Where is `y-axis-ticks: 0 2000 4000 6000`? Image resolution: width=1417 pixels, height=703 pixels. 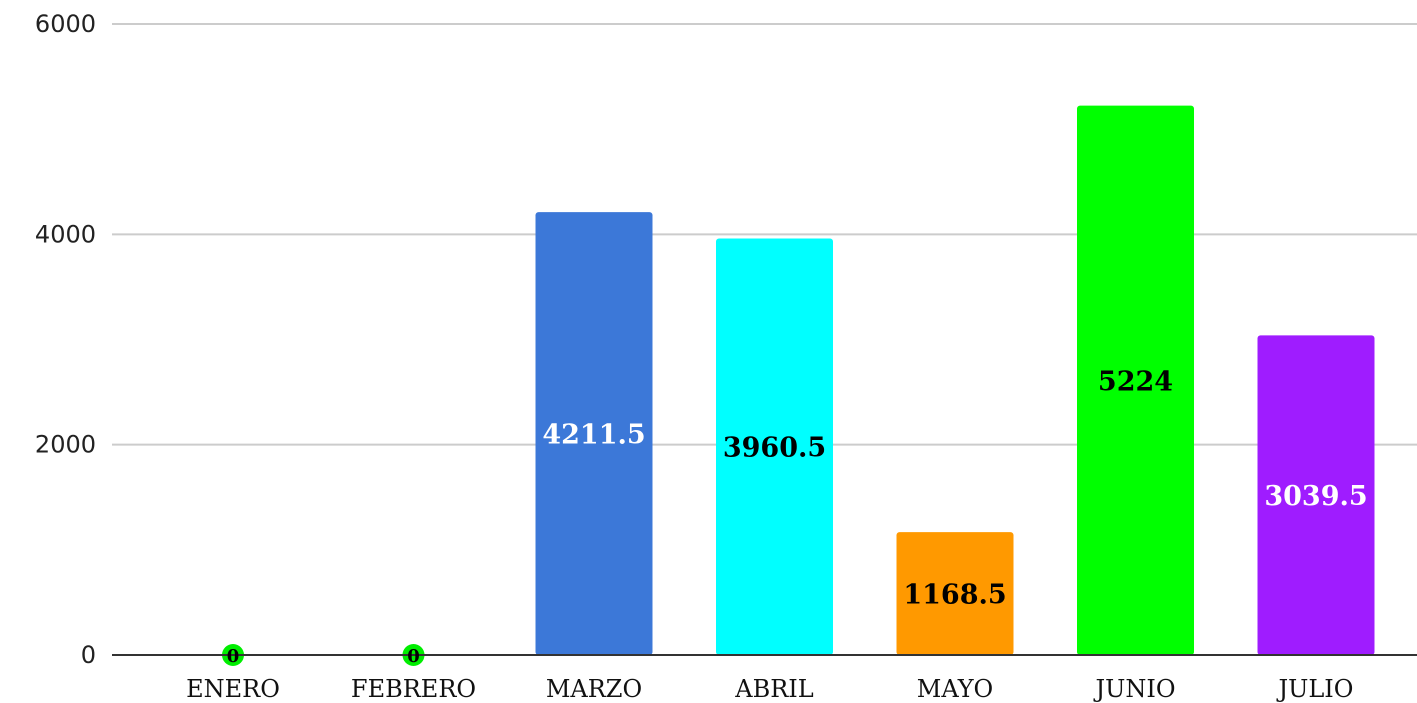
y-axis-ticks: 0 2000 4000 6000 is located at coordinates (65, 339).